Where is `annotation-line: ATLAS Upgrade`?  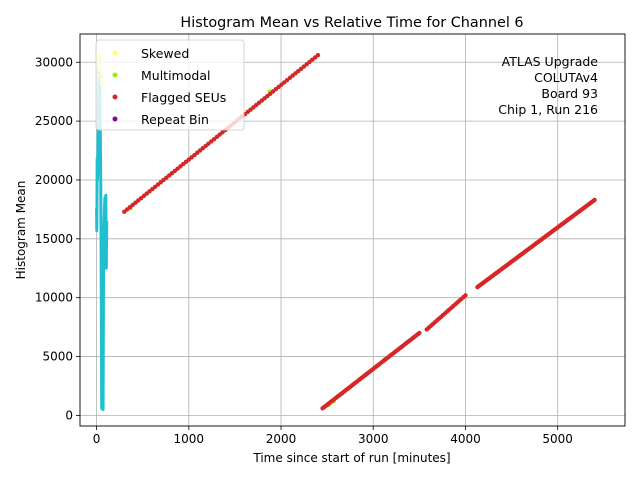 annotation-line: ATLAS Upgrade is located at coordinates (550, 61).